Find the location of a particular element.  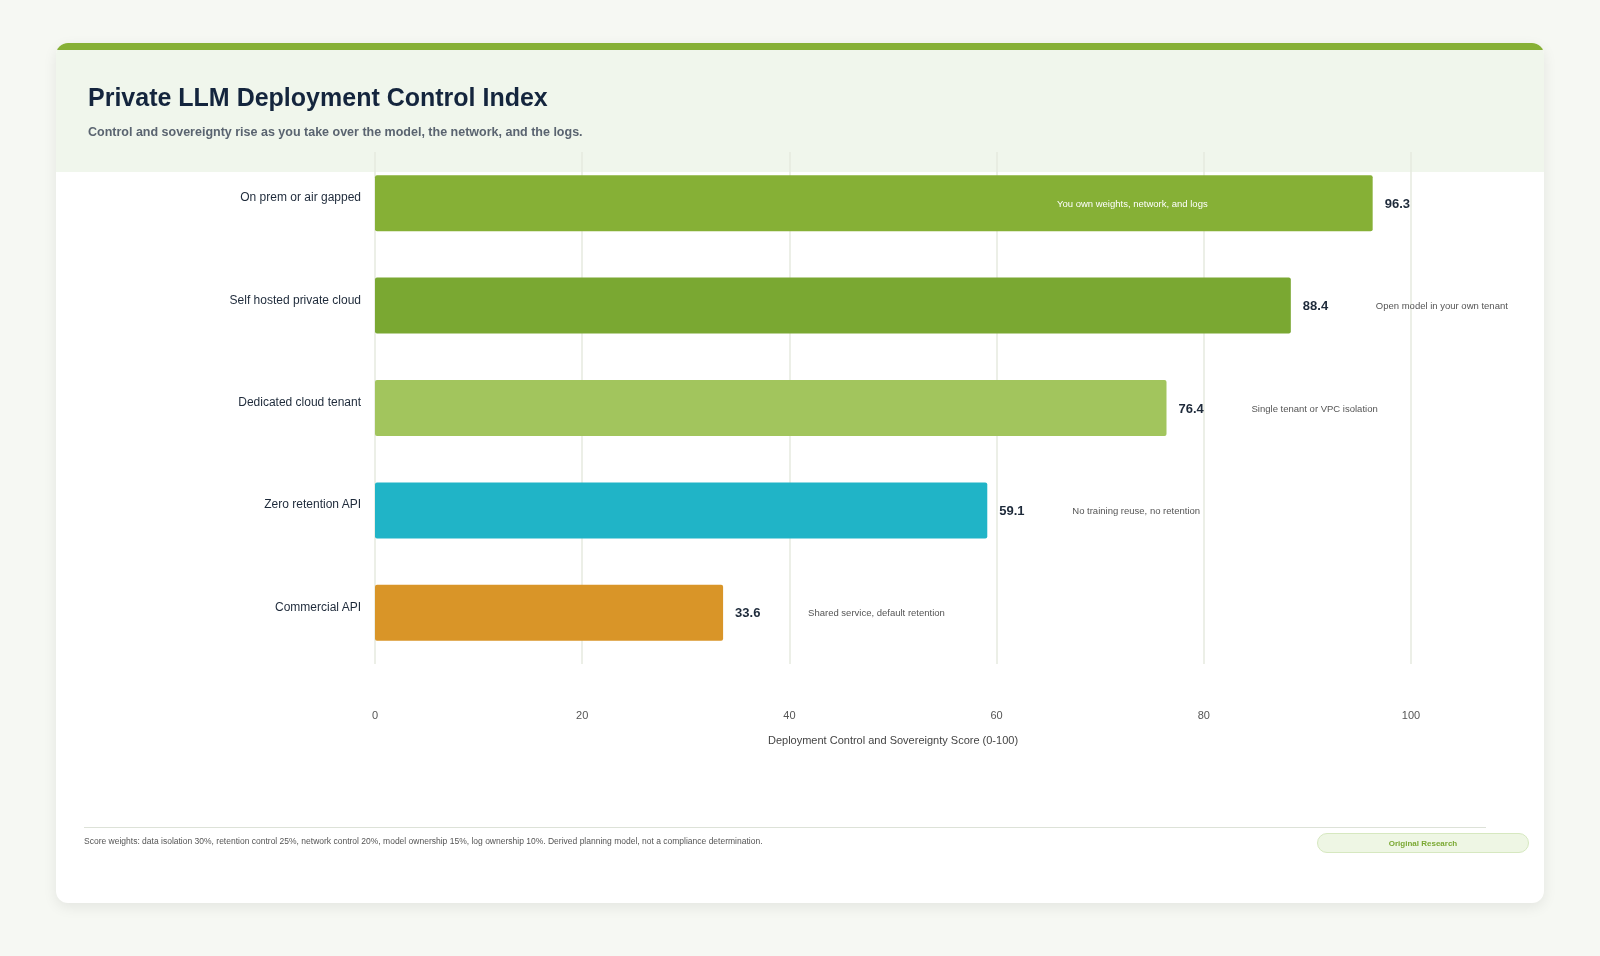

x-tick-label: 80 is located at coordinates (1203, 714).